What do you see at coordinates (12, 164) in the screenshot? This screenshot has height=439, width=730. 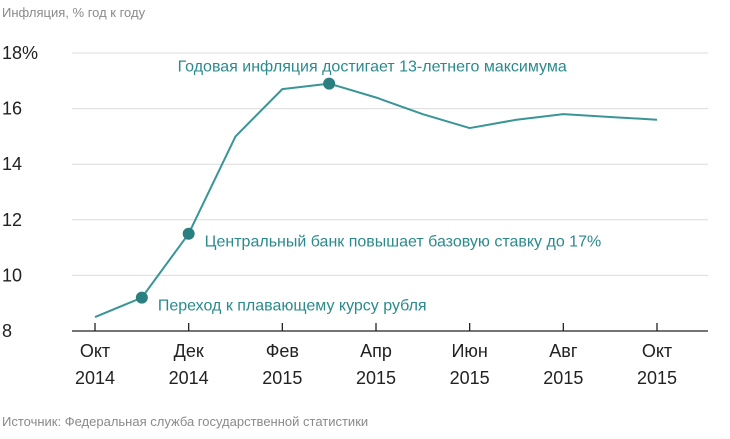 I see `y-tick-label: 14` at bounding box center [12, 164].